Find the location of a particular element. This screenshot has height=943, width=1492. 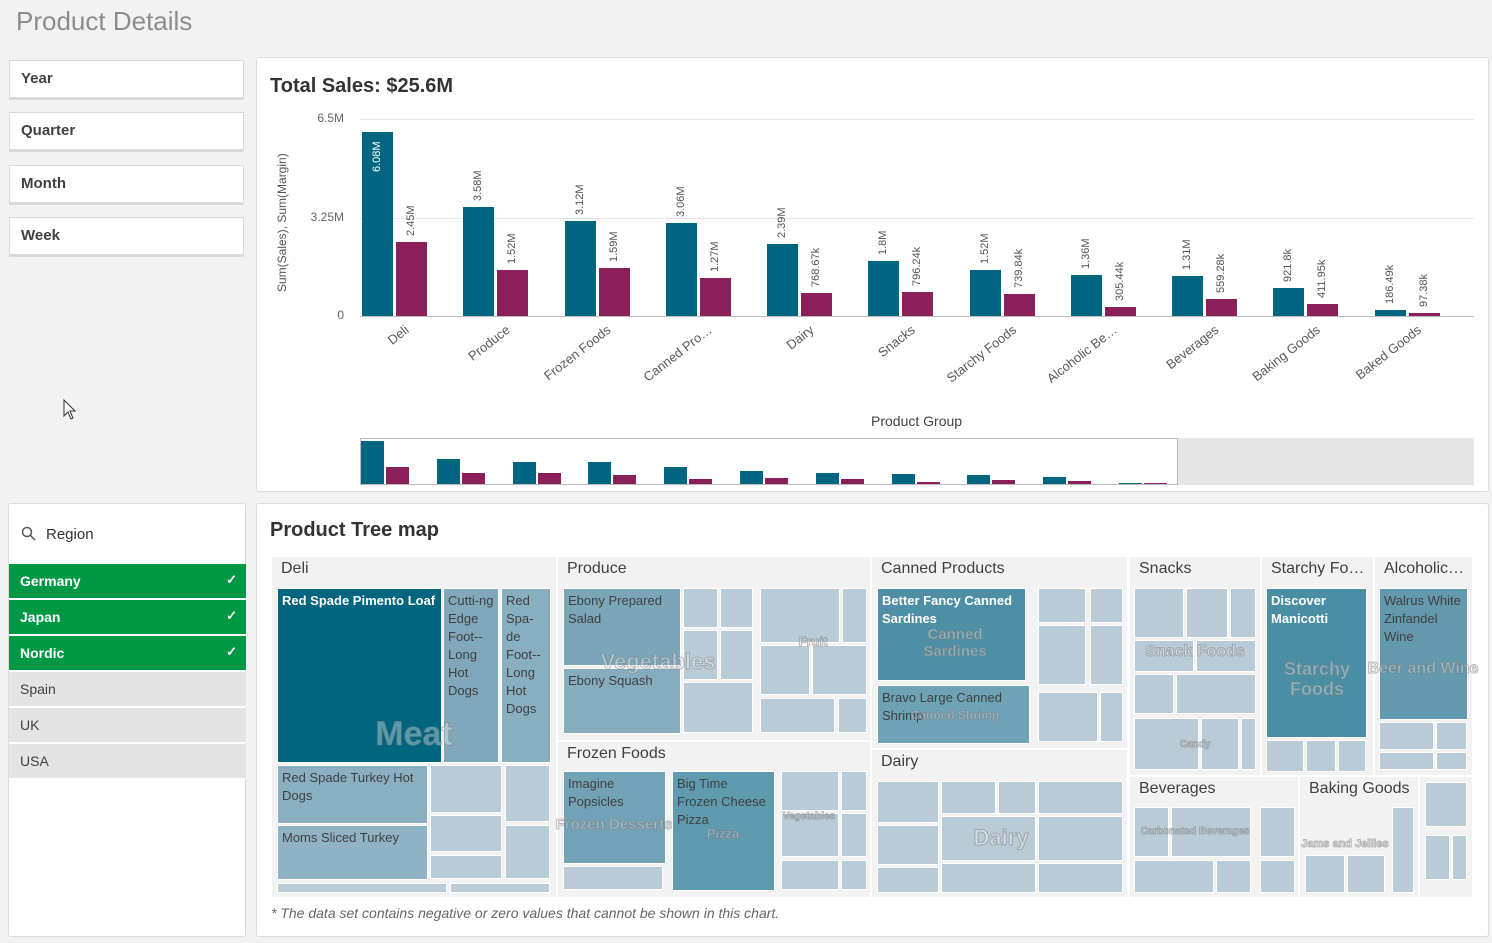

treemap-tile: Red Spa-de Foot--Long Hot Dogs is located at coordinates (526, 675).